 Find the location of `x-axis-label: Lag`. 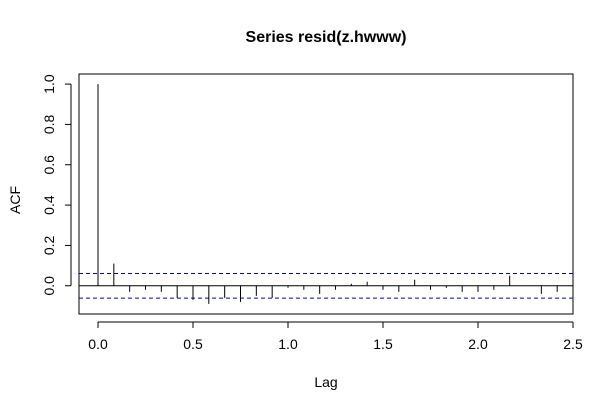

x-axis-label: Lag is located at coordinates (325, 382).